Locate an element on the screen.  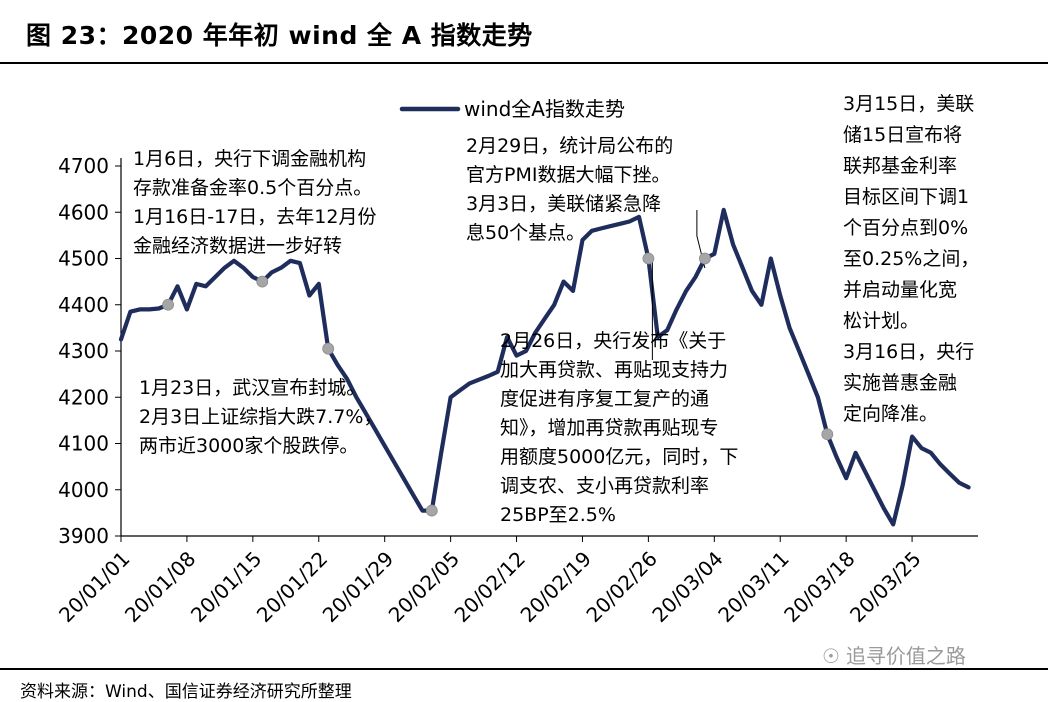
annotation-line: 3月15日，美联 is located at coordinates (908, 104).